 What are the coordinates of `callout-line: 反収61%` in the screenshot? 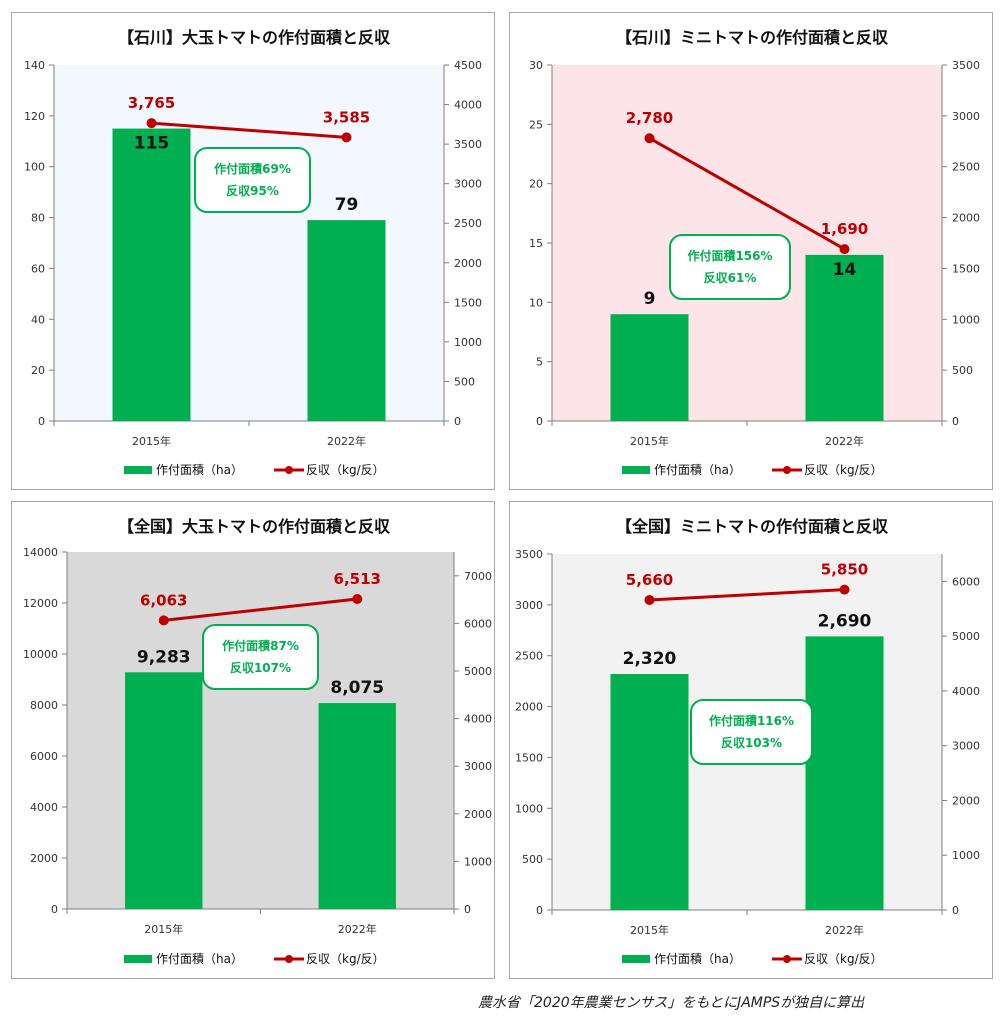 It's located at (730, 277).